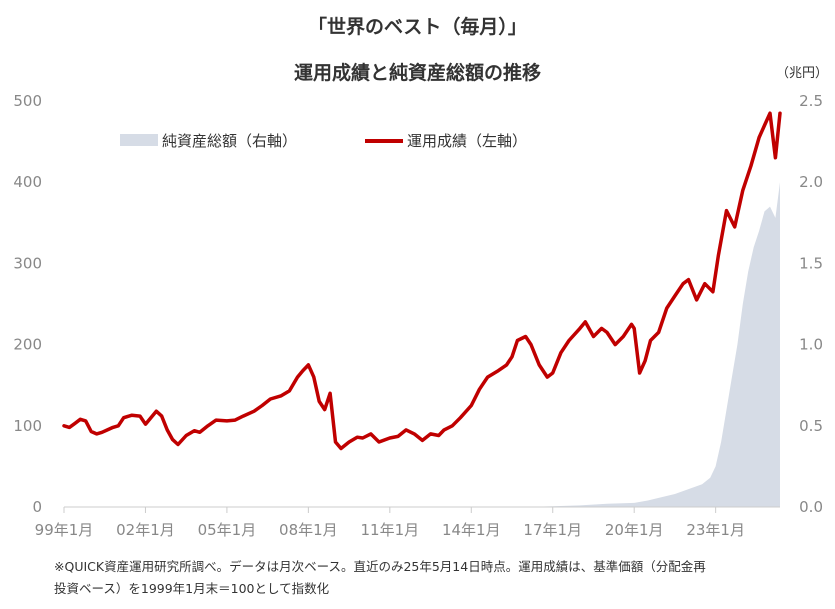  I want to click on right-tick-label: 0.5, so click(811, 426).